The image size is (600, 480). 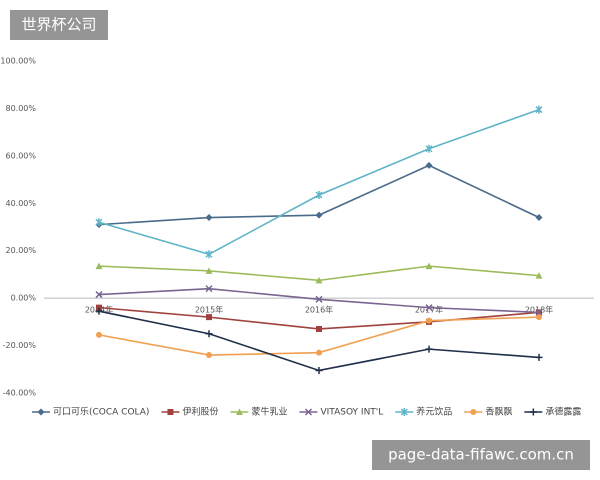 What do you see at coordinates (209, 310) in the screenshot?
I see `x-tick-label: 2015年` at bounding box center [209, 310].